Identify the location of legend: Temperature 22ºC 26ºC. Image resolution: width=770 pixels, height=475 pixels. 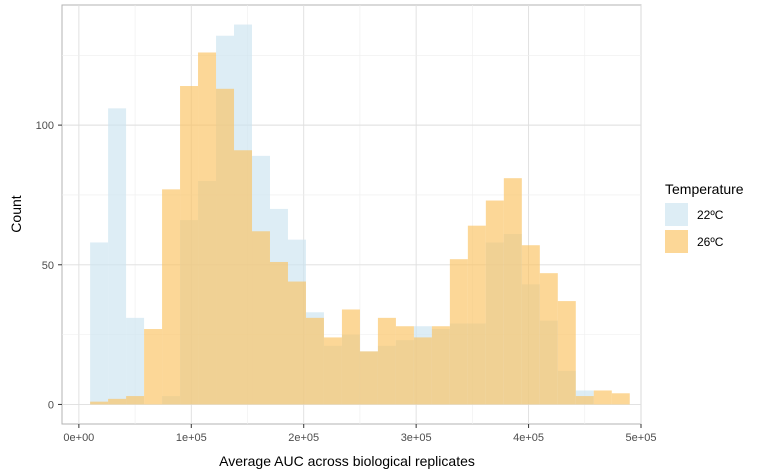
(704, 217).